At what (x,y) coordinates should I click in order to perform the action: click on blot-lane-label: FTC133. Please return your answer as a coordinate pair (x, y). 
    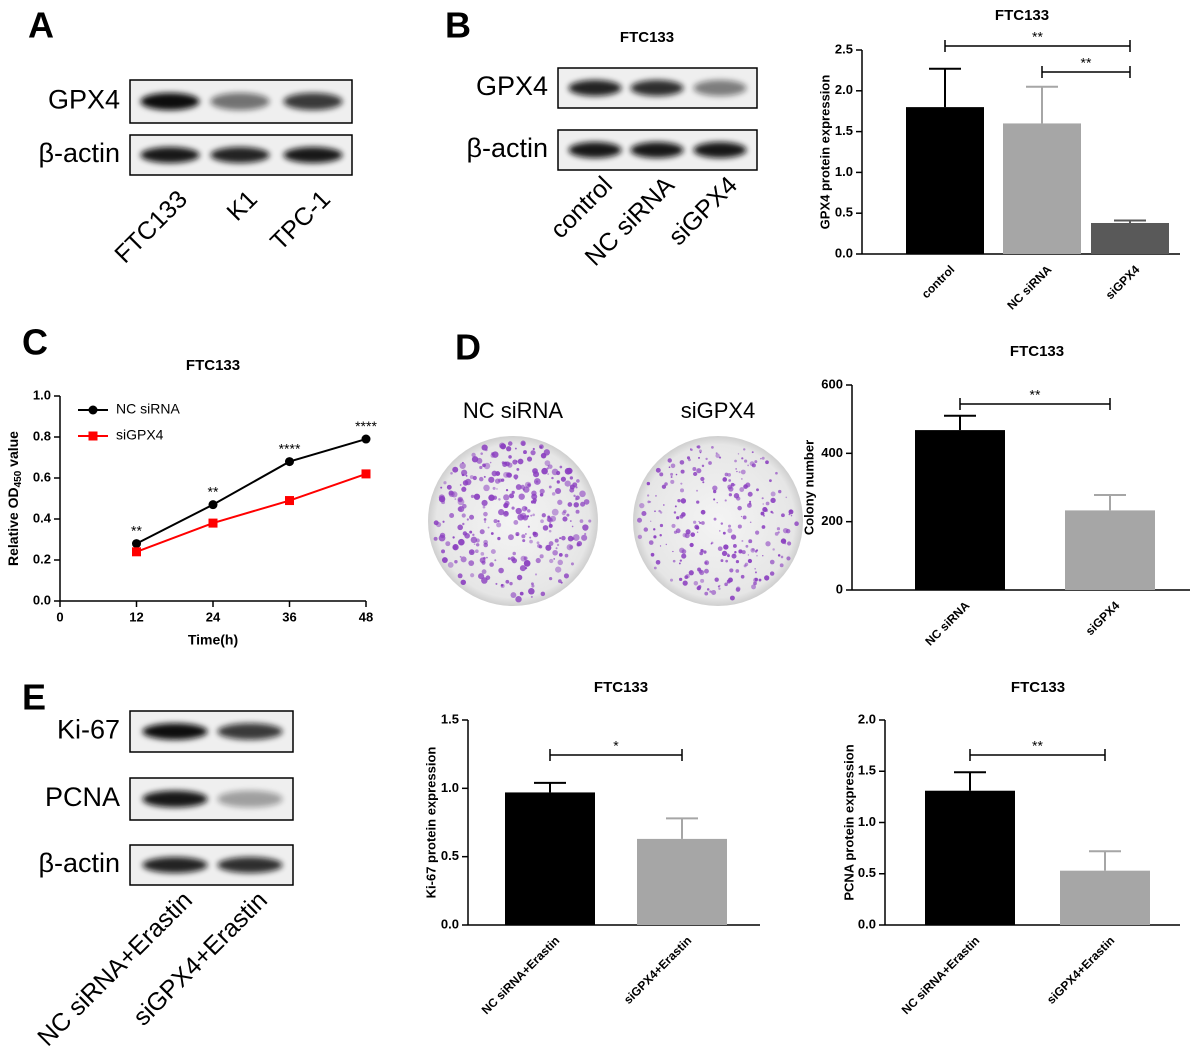
    Looking at the image, I should click on (151, 227).